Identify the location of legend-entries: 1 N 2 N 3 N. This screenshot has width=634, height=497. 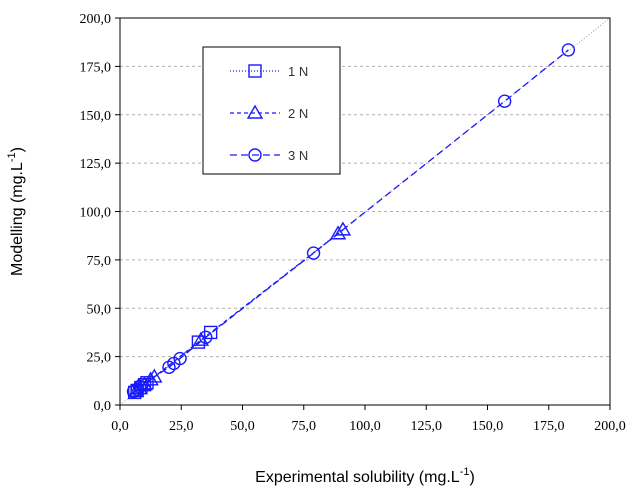
(269, 113).